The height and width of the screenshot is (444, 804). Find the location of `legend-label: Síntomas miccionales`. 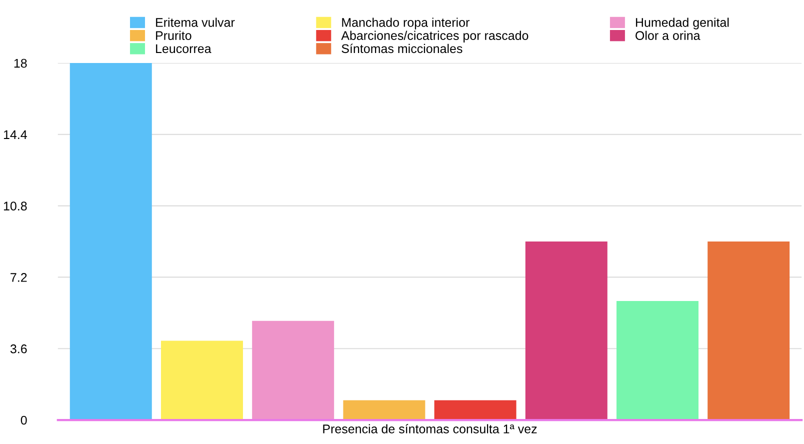

legend-label: Síntomas miccionales is located at coordinates (402, 49).